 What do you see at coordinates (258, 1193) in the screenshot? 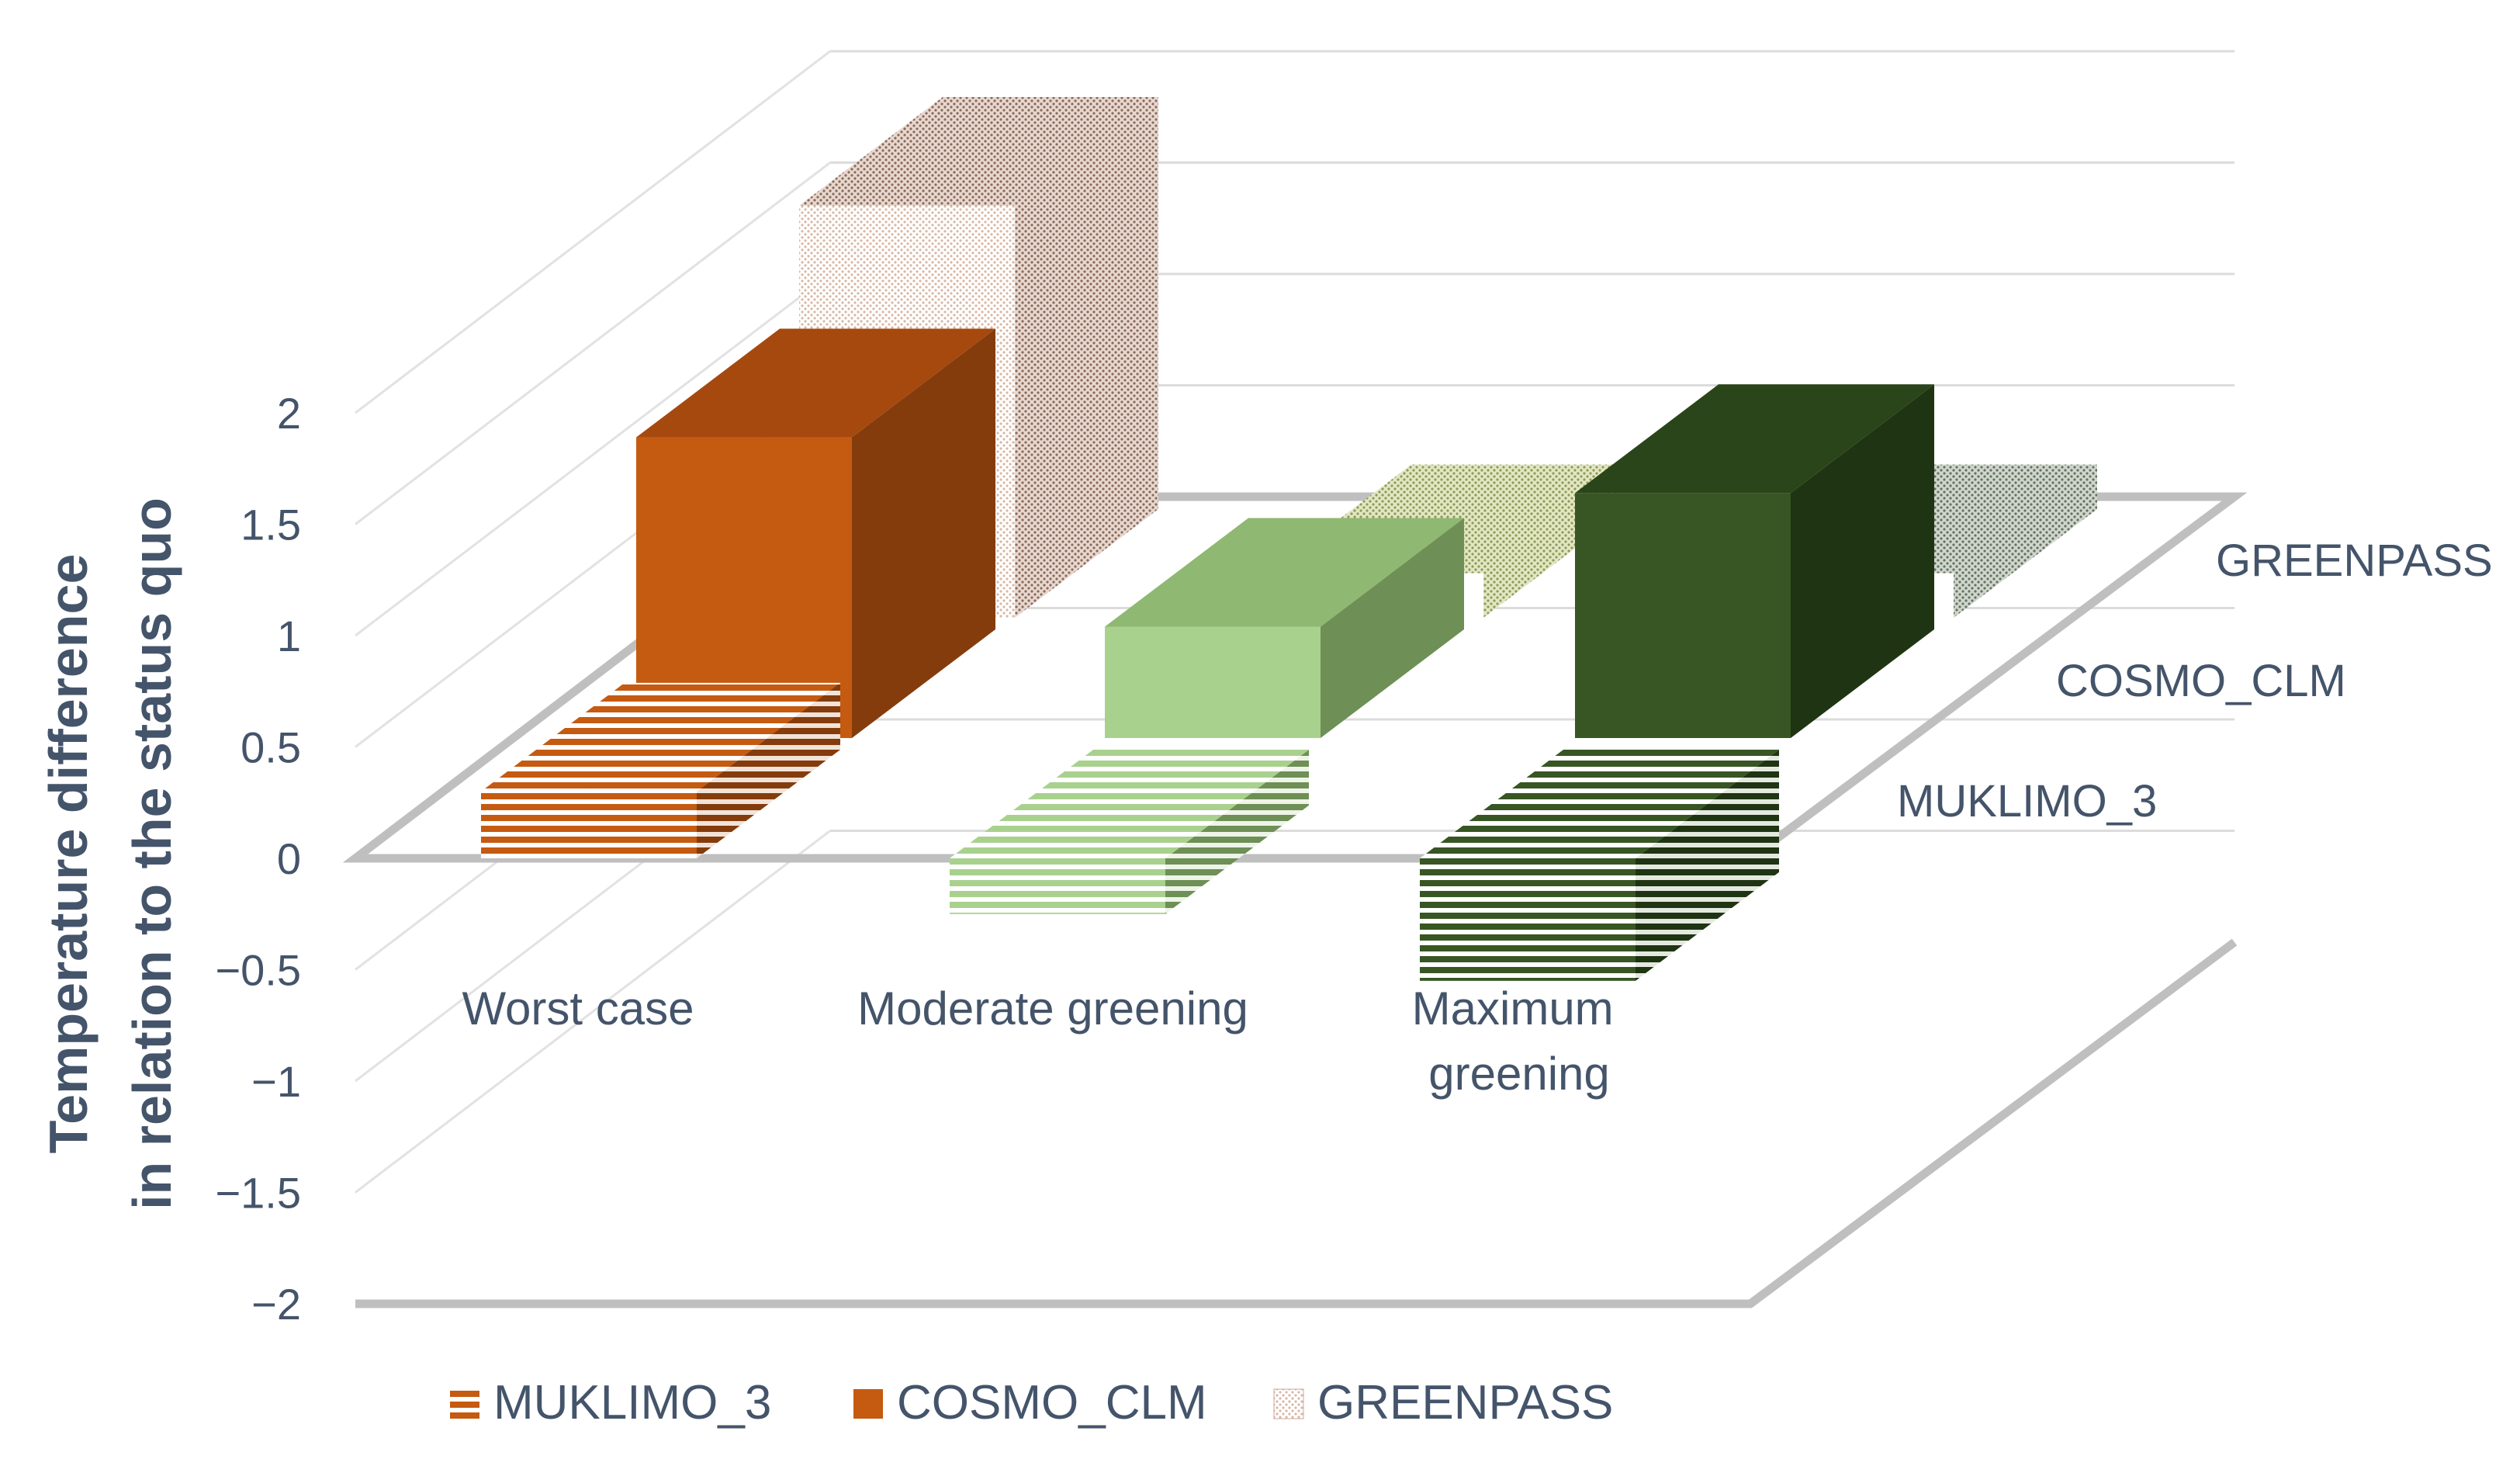
I see `y-tick-label: −1.5` at bounding box center [258, 1193].